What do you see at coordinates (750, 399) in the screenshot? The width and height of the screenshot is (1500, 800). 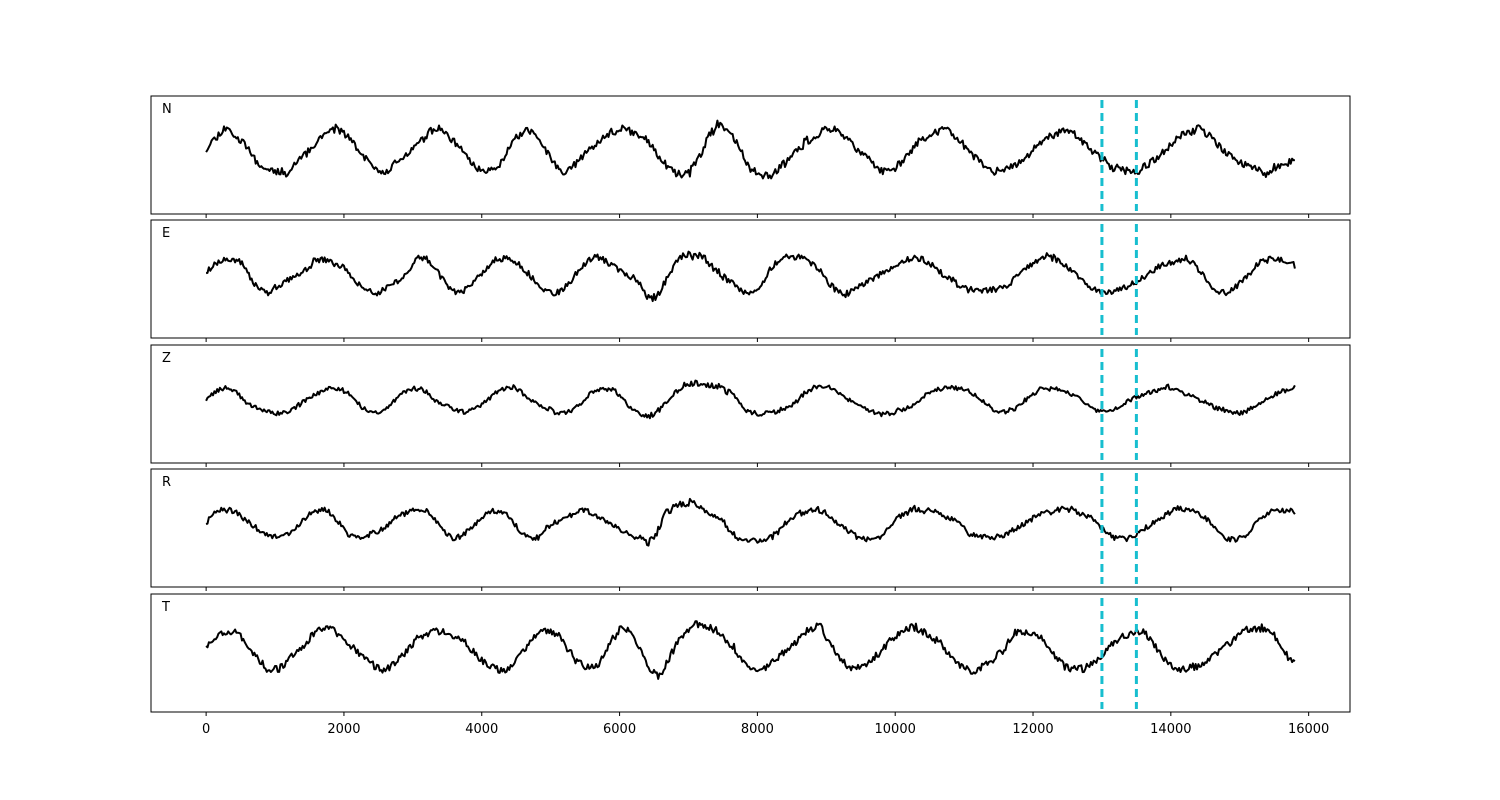 I see `series-line-z` at bounding box center [750, 399].